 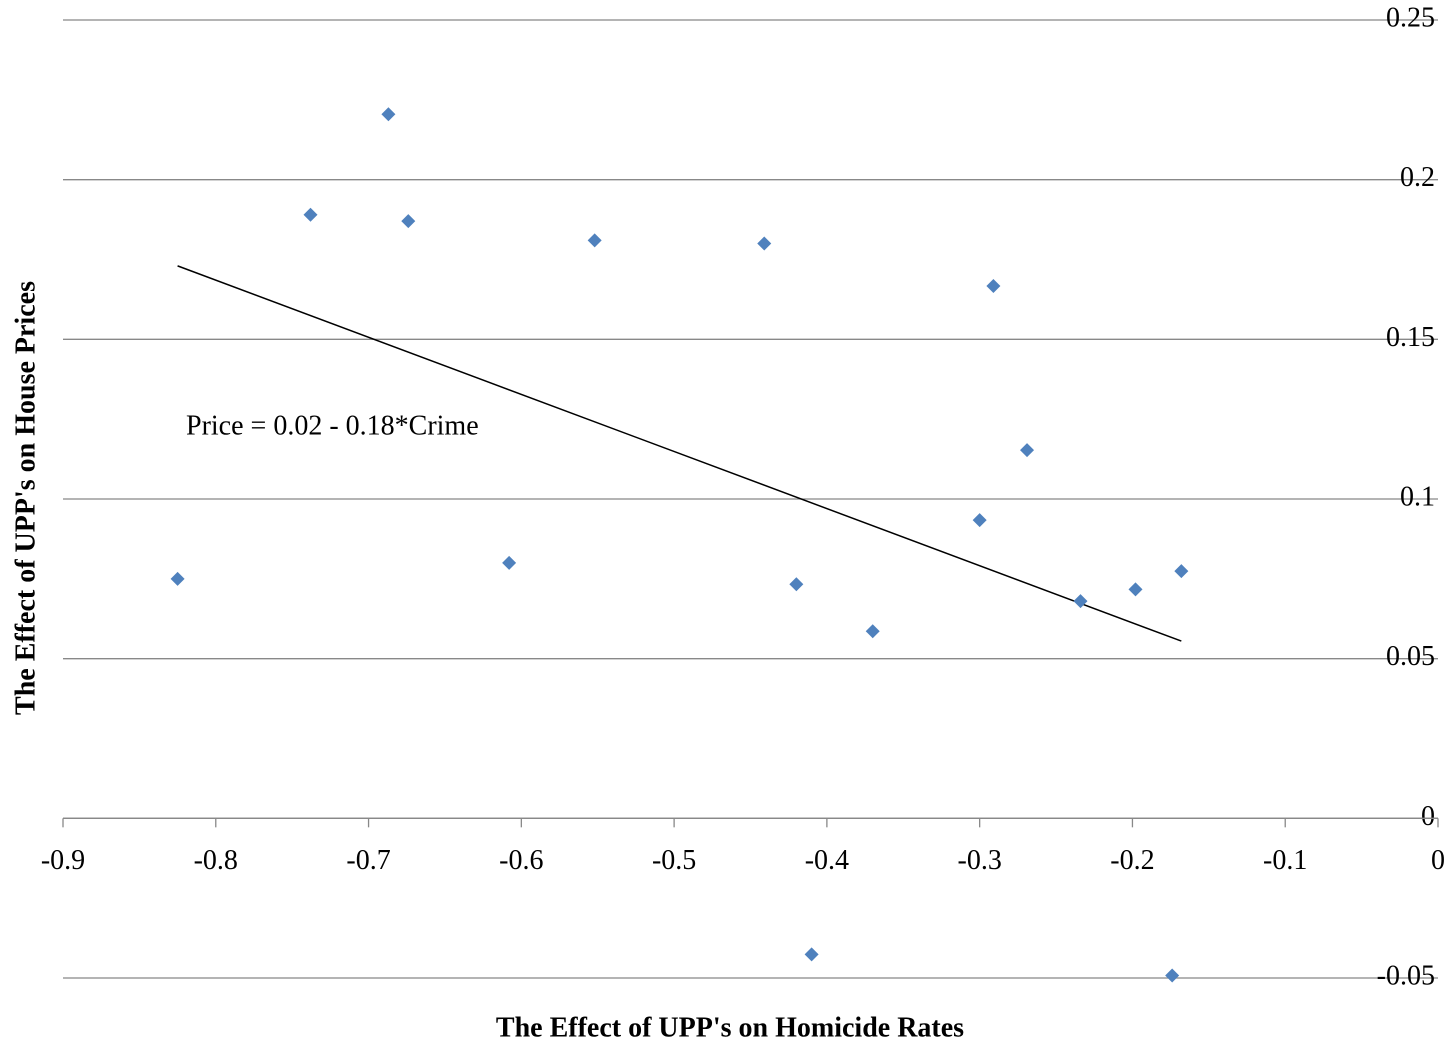 I want to click on annotation: Price = 0.02 - 0.18*Crime, so click(x=332, y=425).